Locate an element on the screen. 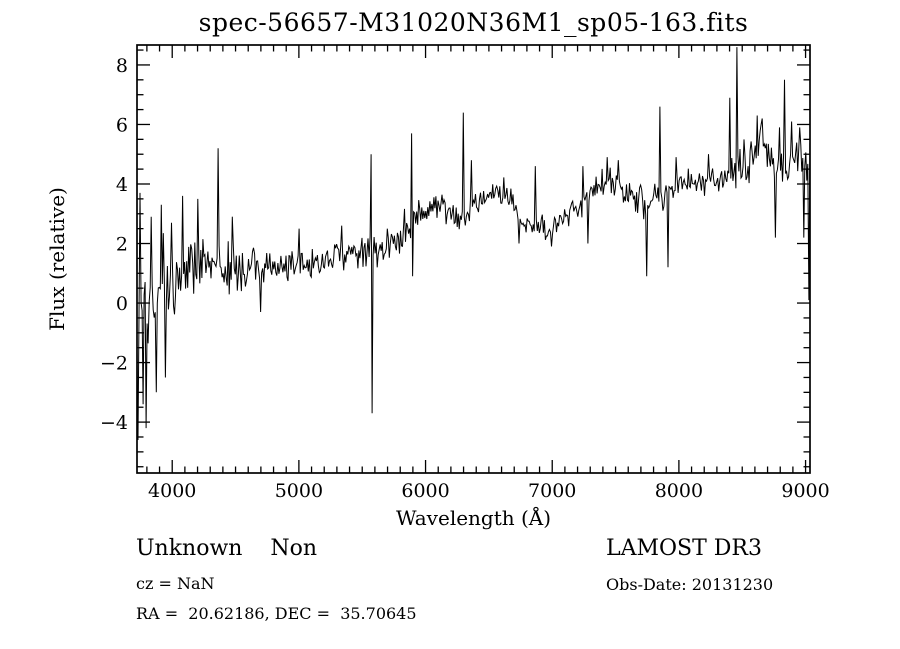 This screenshot has width=900, height=649. svg-text: 2 is located at coordinates (122, 245).